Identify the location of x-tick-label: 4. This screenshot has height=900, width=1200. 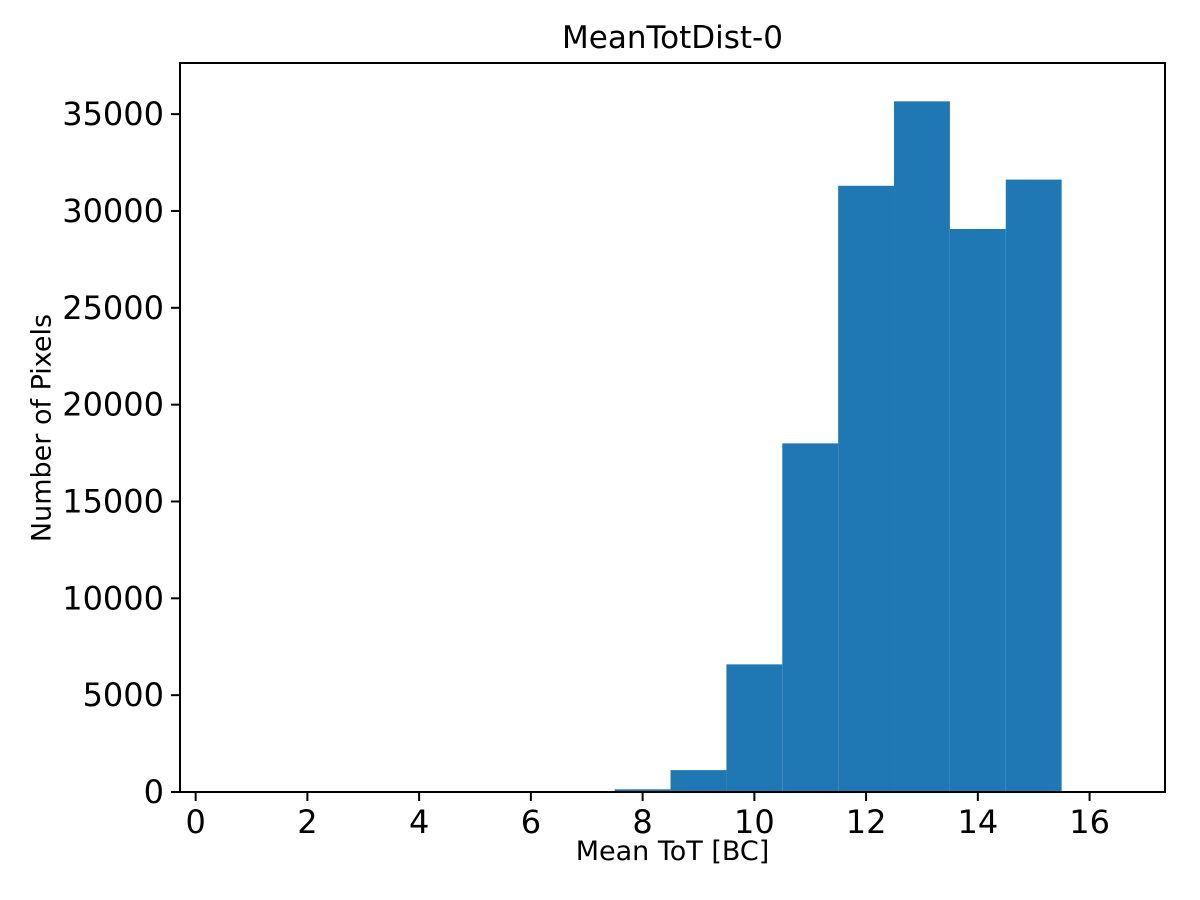
(419, 822).